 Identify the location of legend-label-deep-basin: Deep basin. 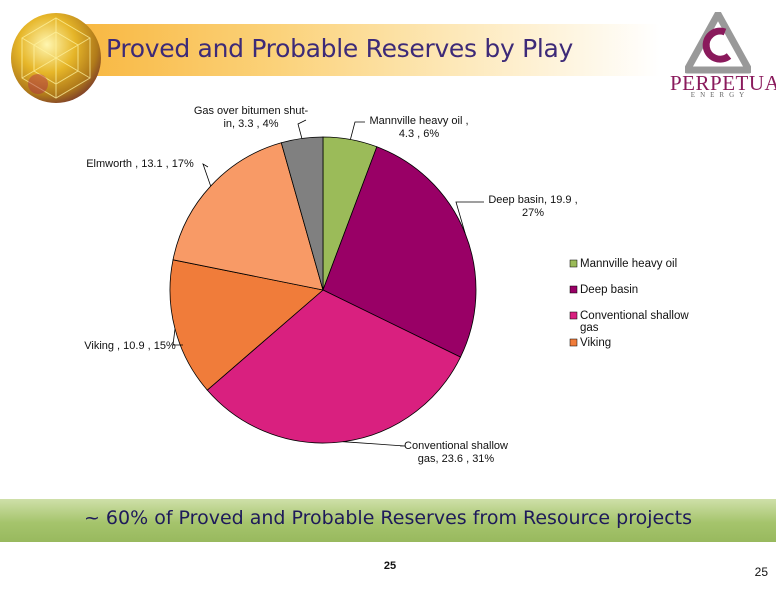
(609, 290).